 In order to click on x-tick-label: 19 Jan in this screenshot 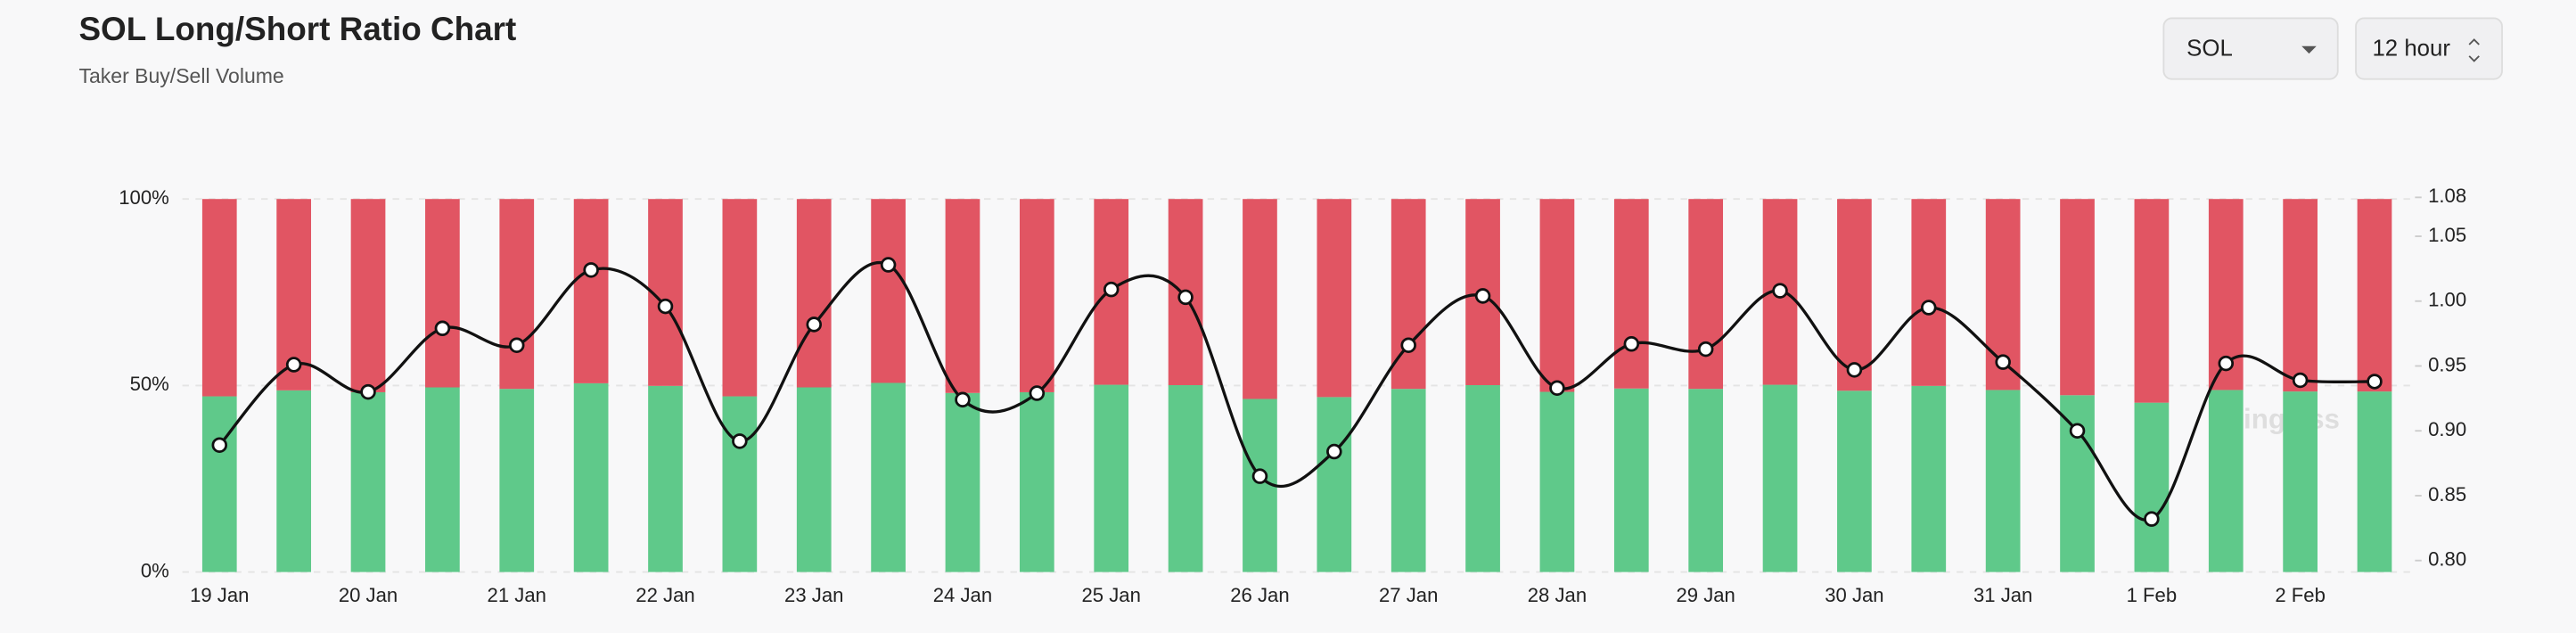, I will do `click(219, 595)`.